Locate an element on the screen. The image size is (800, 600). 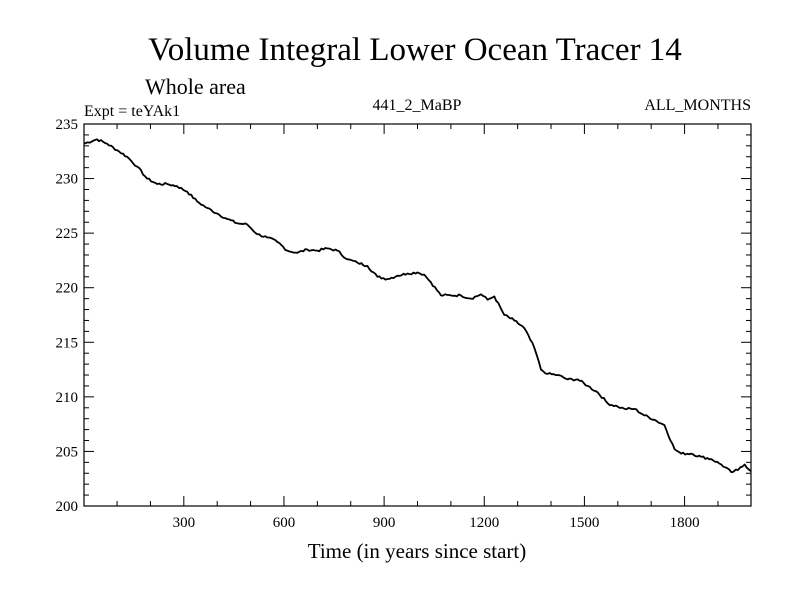
x-tick-label: 600 is located at coordinates (284, 523).